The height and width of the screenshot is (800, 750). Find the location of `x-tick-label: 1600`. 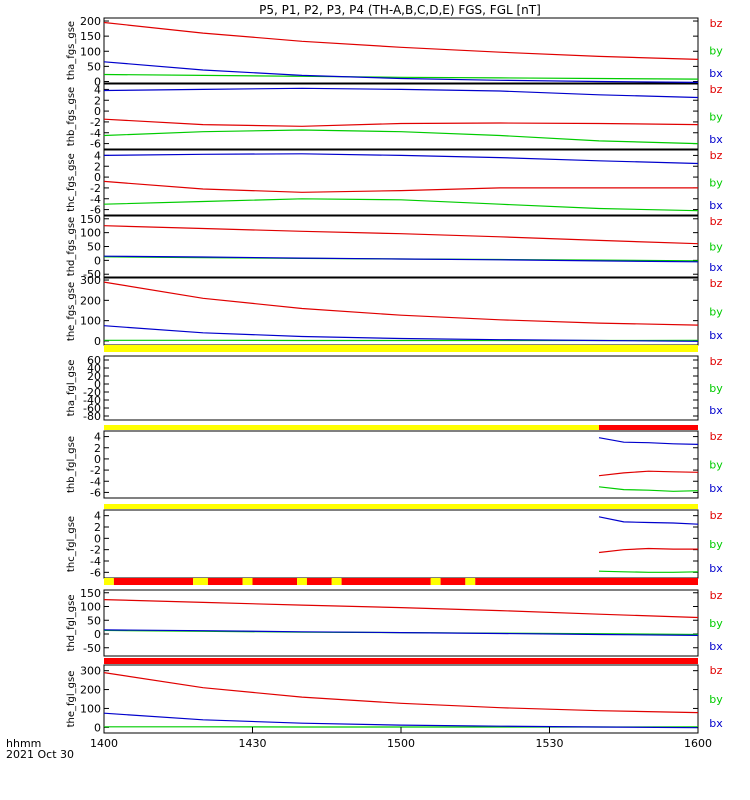

x-tick-label: 1600 is located at coordinates (698, 743).